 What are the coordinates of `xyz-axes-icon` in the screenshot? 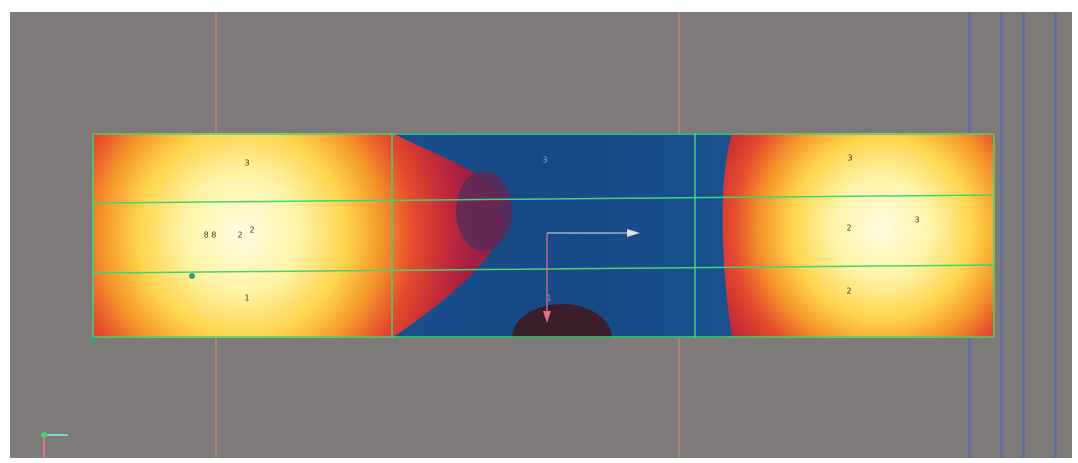 It's located at (54, 445).